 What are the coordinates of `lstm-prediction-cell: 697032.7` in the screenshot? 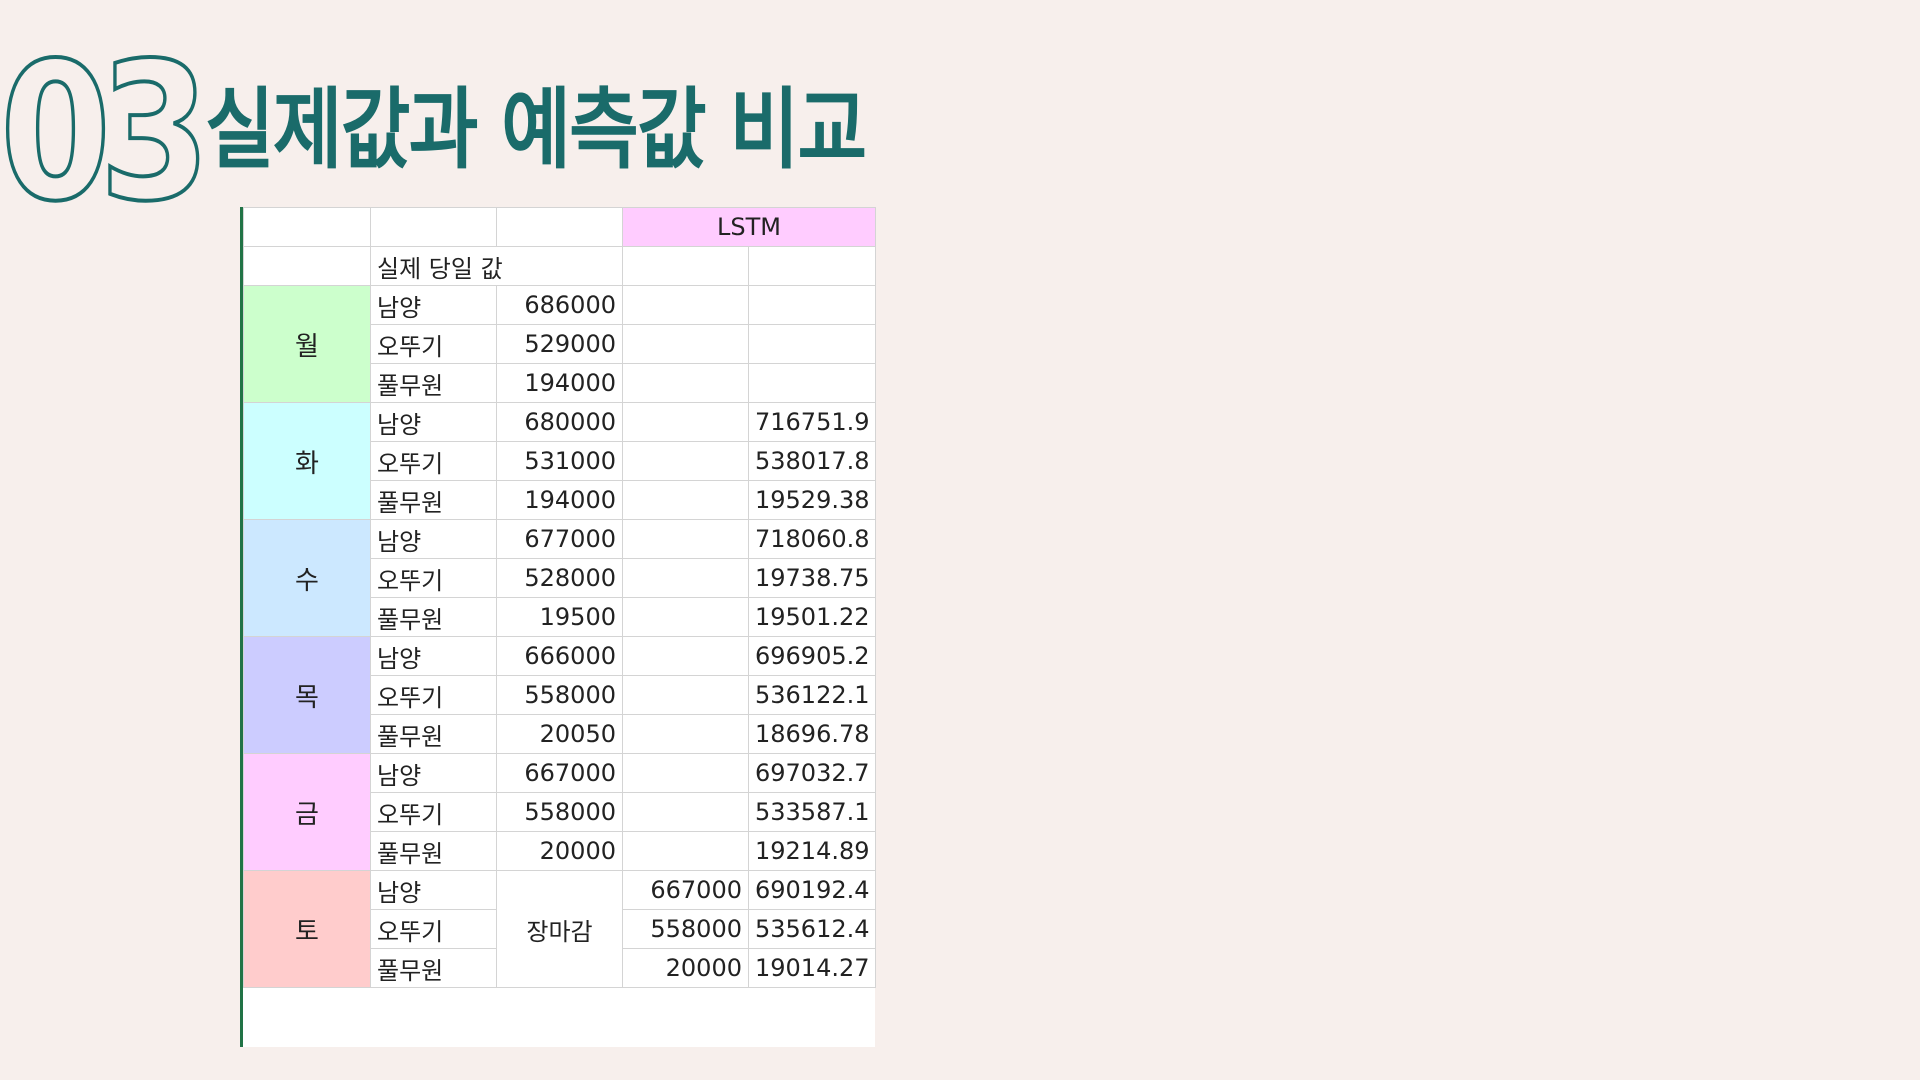 It's located at (812, 773).